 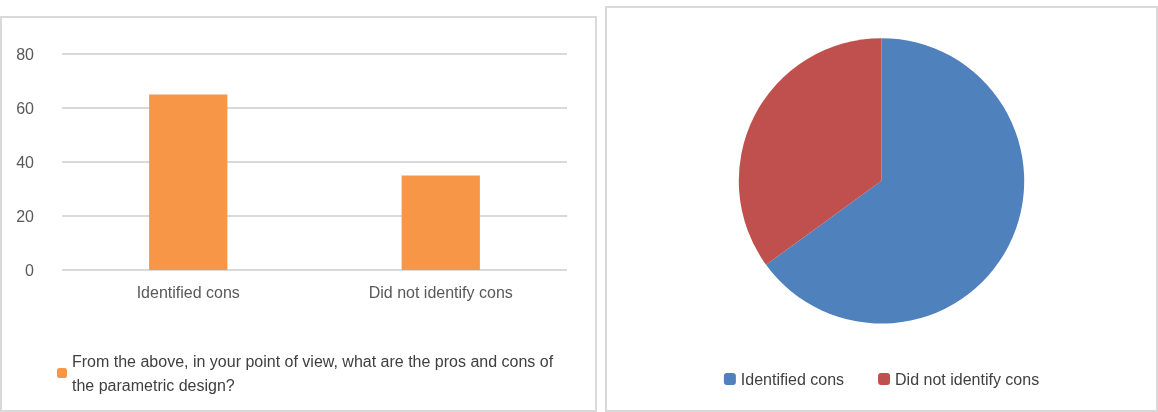 What do you see at coordinates (25, 54) in the screenshot?
I see `y-tick-label: 80` at bounding box center [25, 54].